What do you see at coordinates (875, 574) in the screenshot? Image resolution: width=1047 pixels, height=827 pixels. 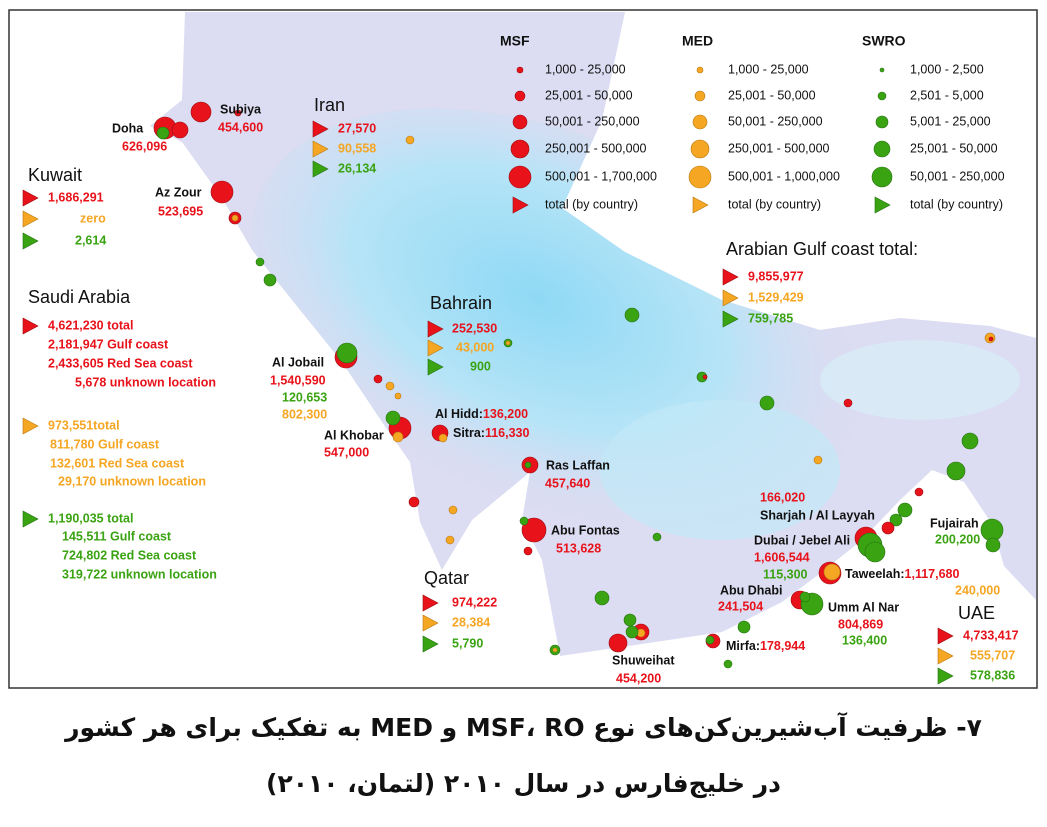 I see `plant-name: Taweelah:` at bounding box center [875, 574].